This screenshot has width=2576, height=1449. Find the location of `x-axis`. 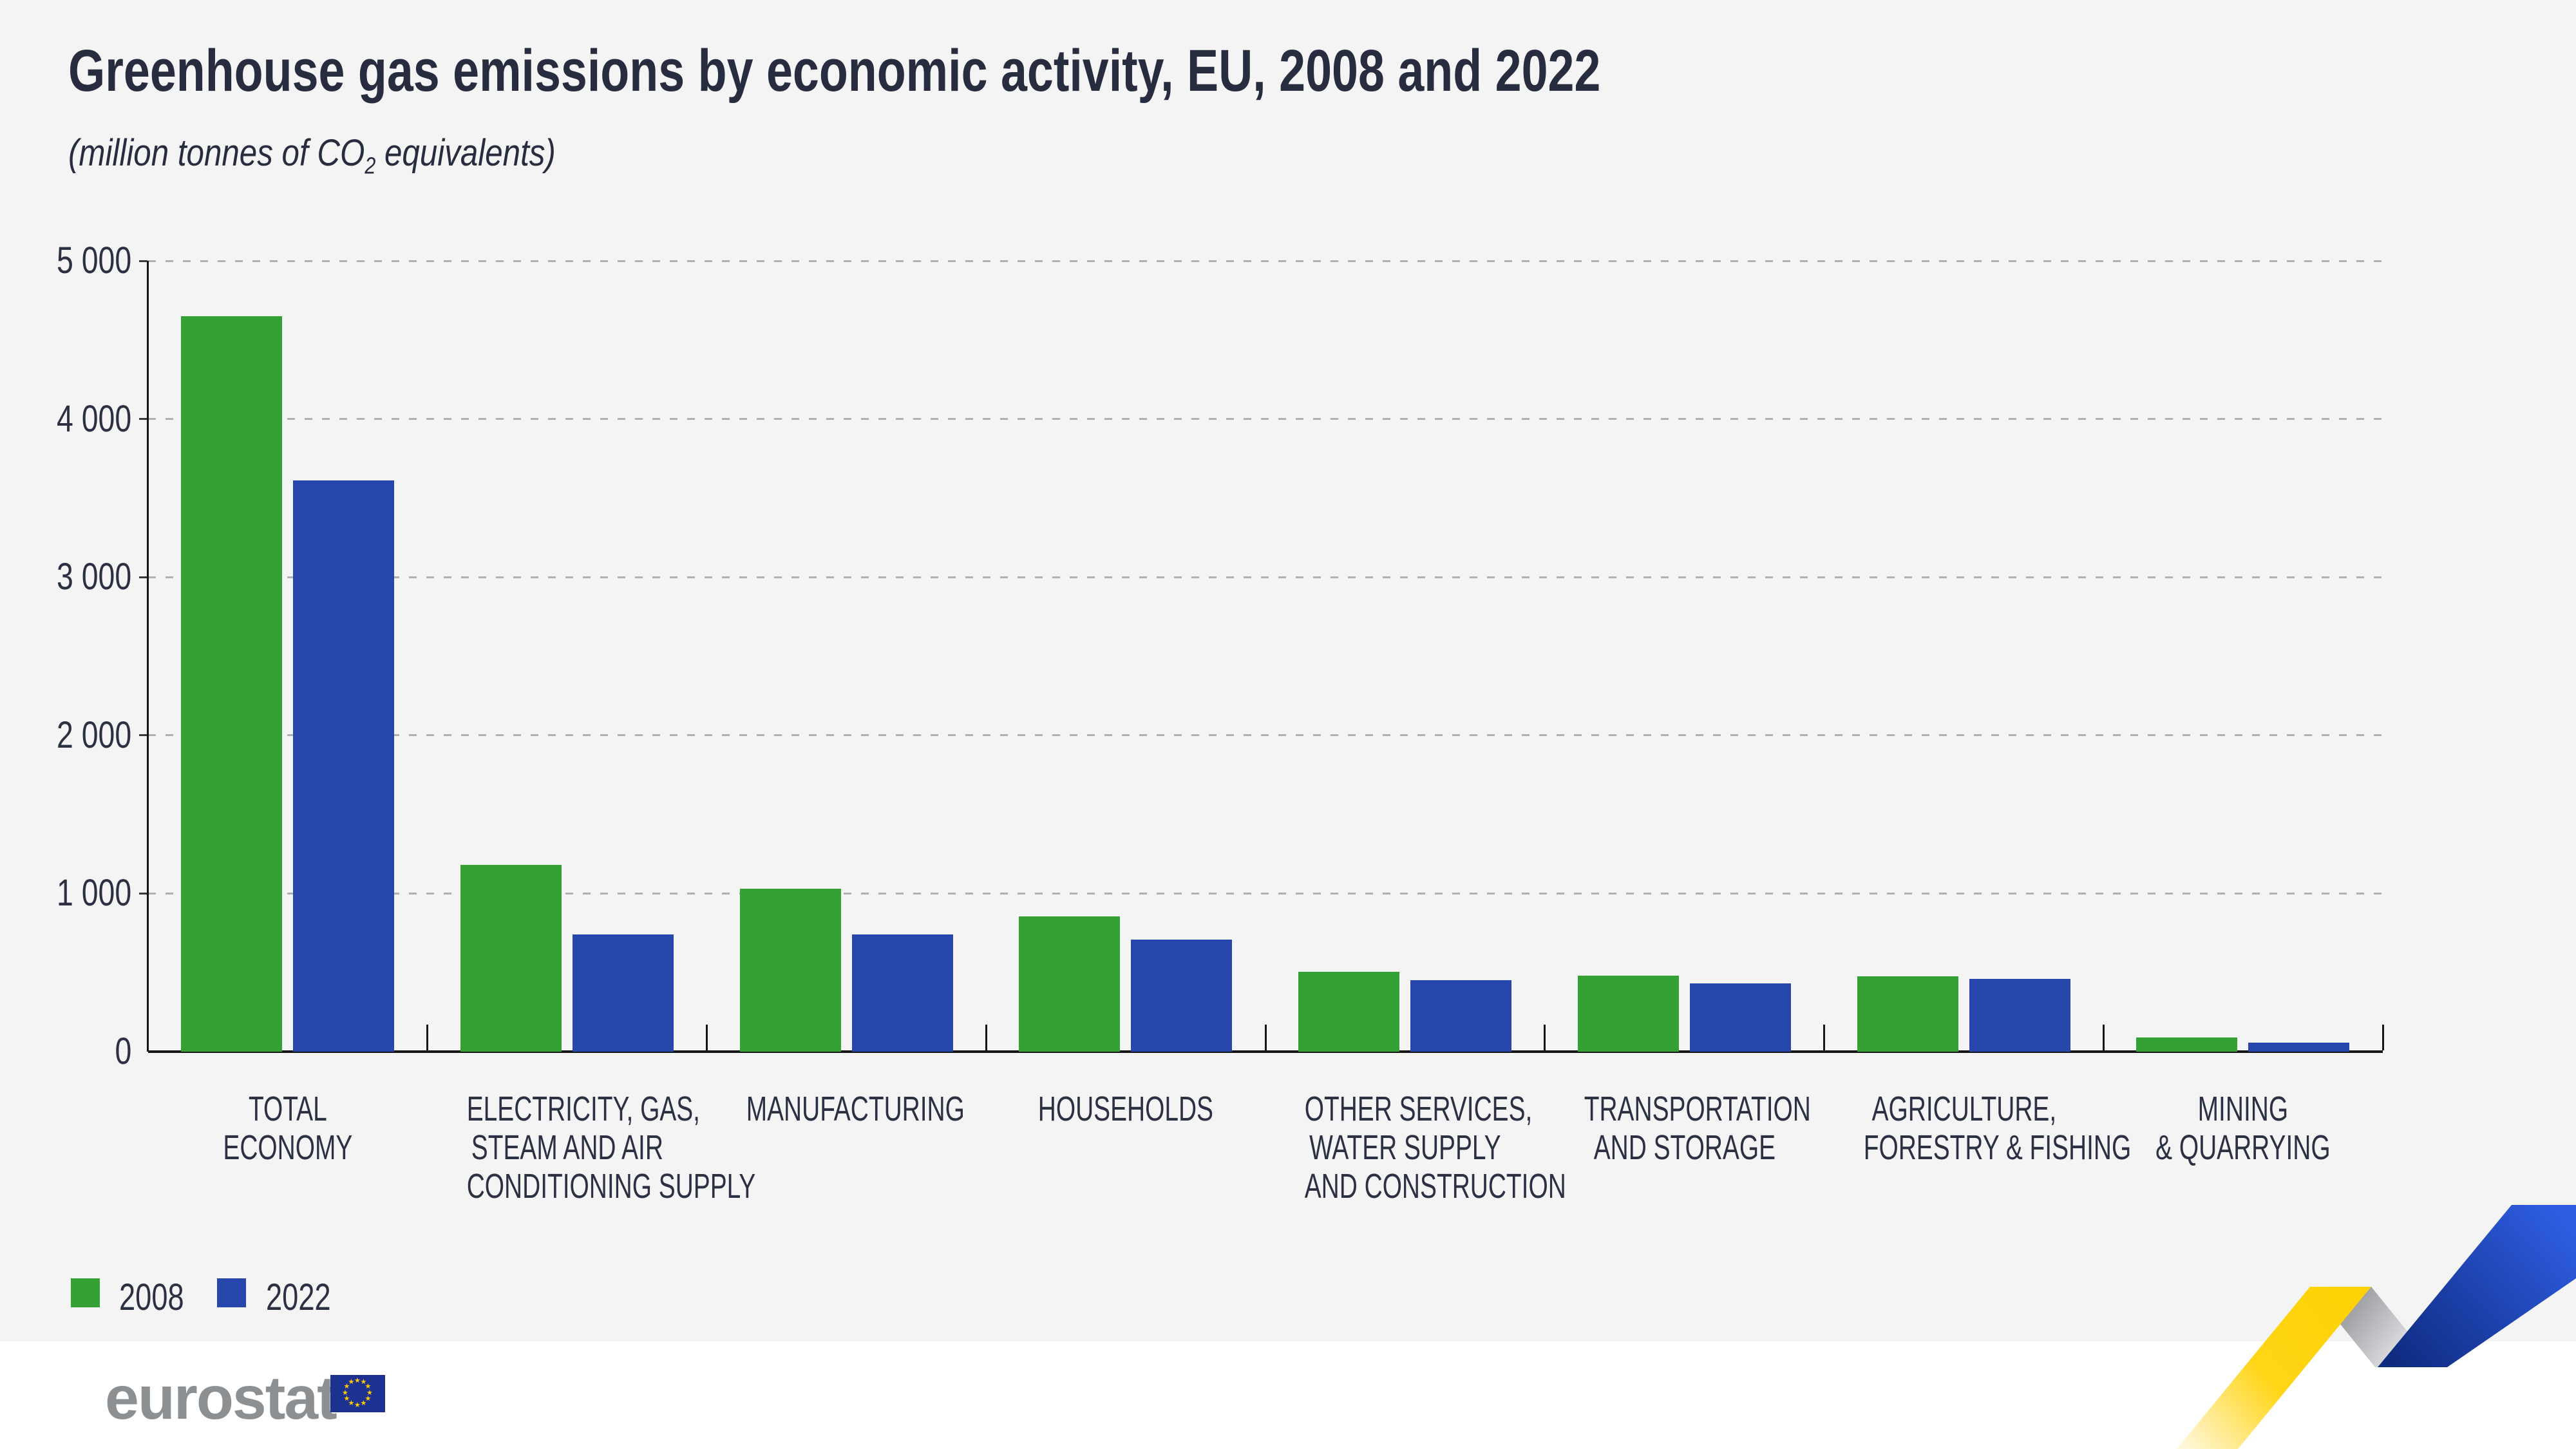

x-axis is located at coordinates (1265, 1051).